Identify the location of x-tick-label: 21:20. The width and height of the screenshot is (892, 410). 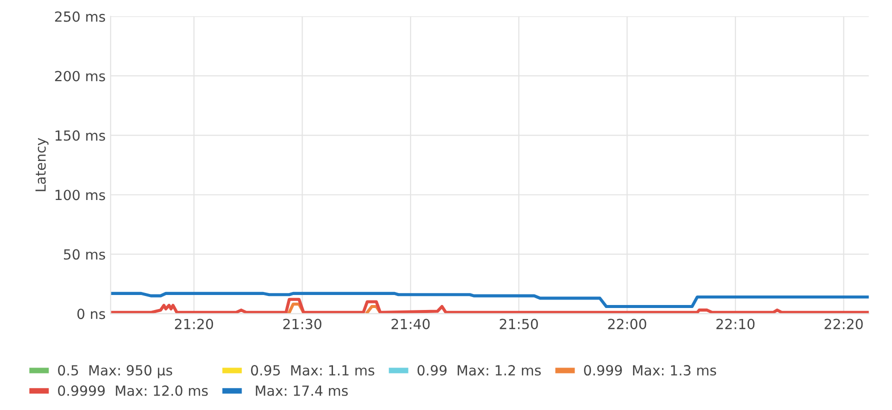
(194, 324).